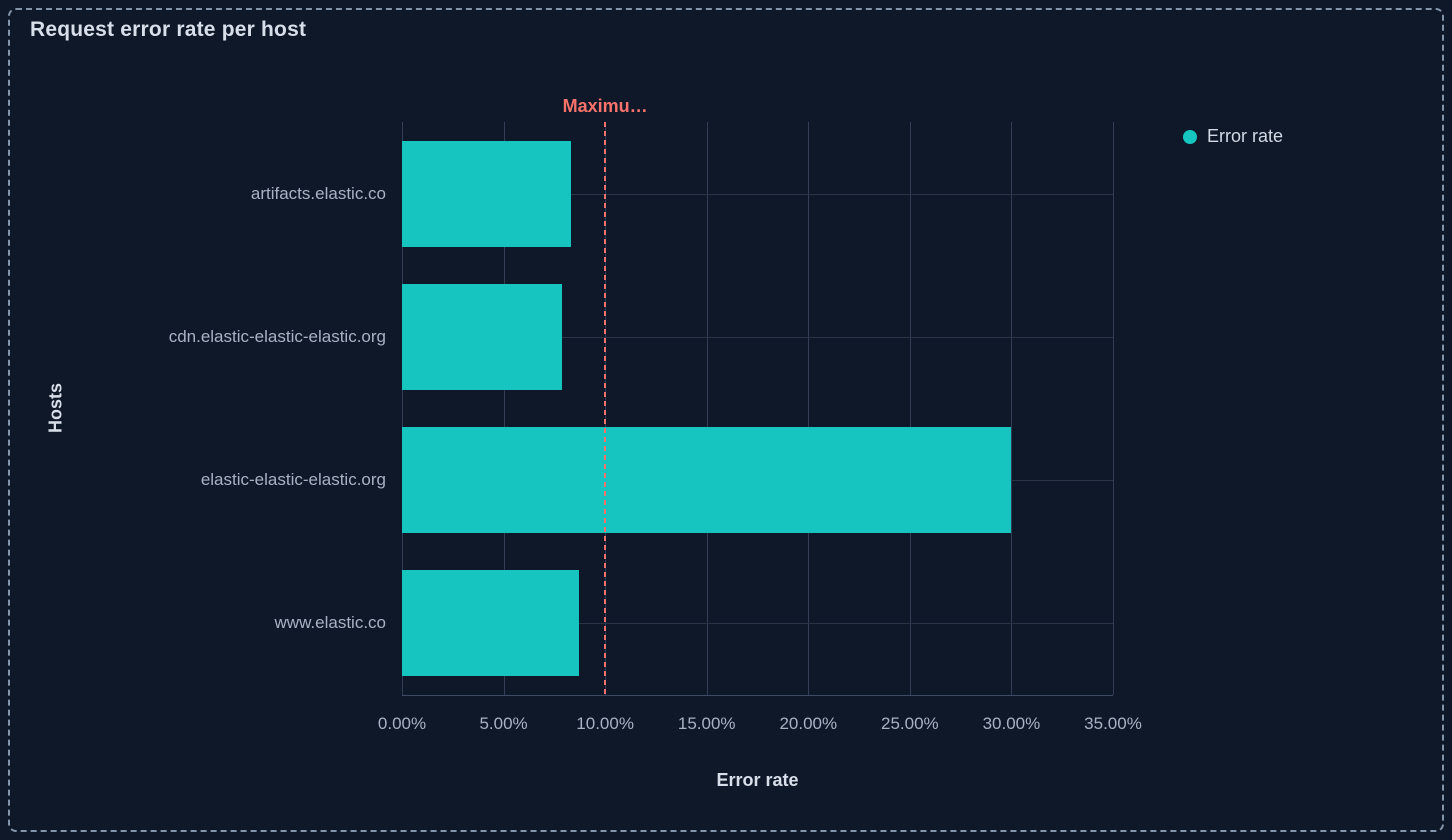 This screenshot has height=840, width=1452. Describe the element at coordinates (277, 336) in the screenshot. I see `y-category-label: cdn.elastic-elastic-elastic.org` at that location.